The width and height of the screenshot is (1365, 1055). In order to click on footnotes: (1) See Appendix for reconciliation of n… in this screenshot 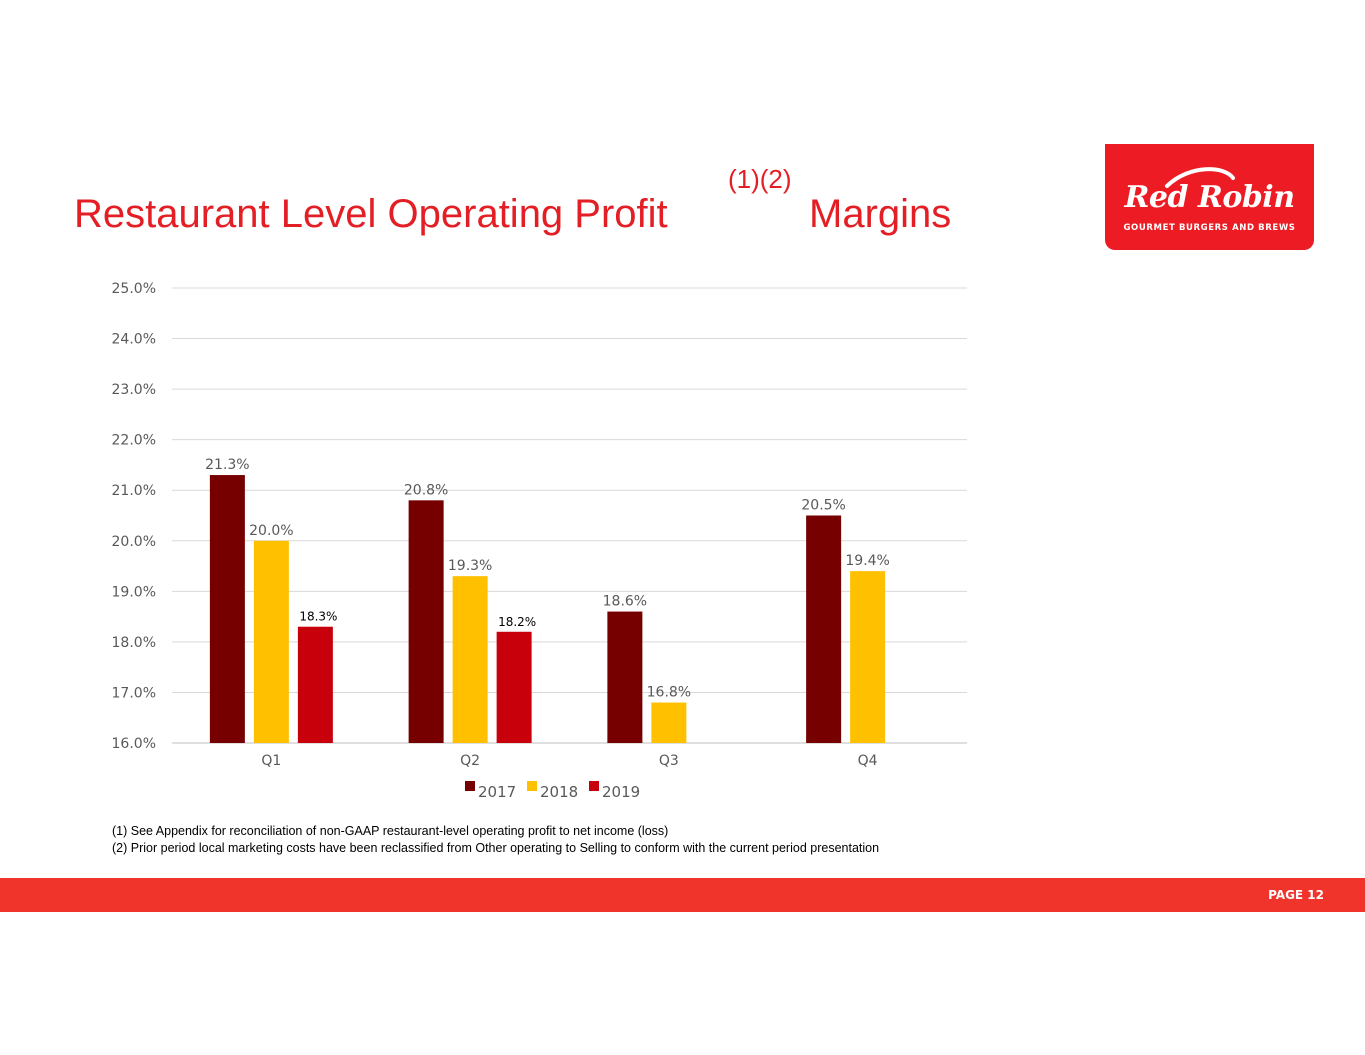, I will do `click(495, 840)`.